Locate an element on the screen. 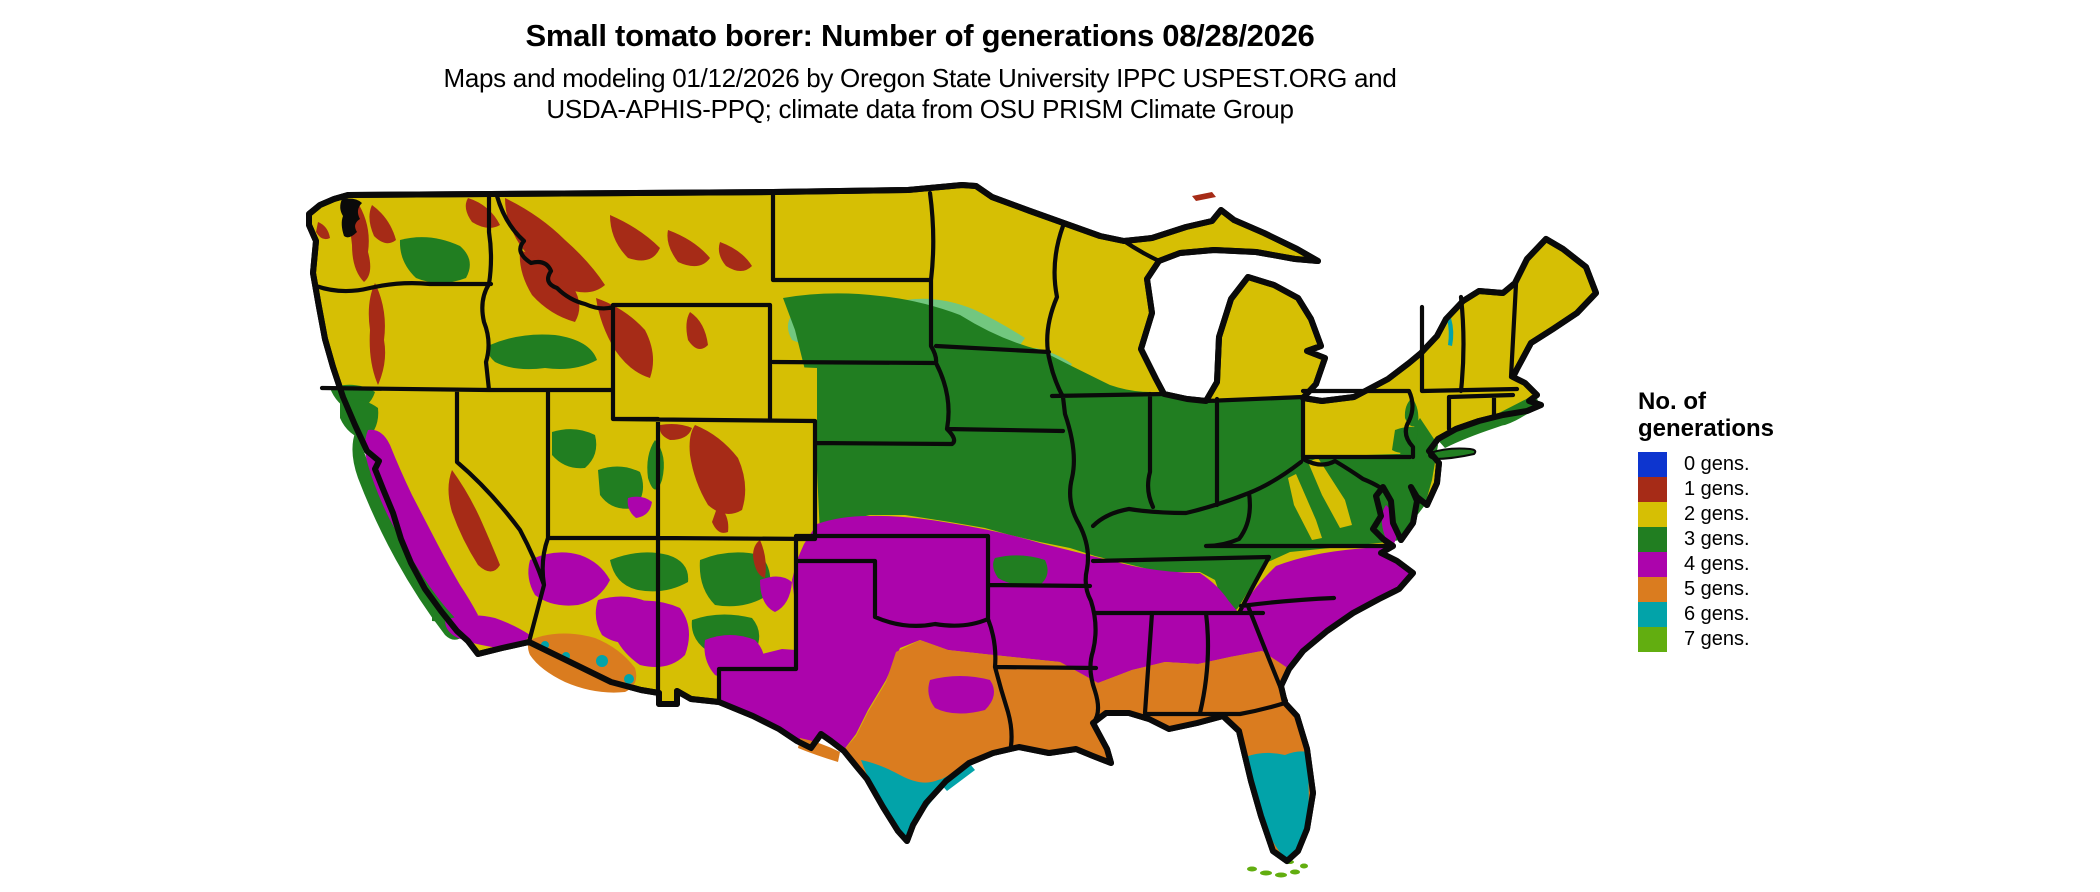 This screenshot has width=2100, height=892. legend-item-2: 2 gens. is located at coordinates (1706, 514).